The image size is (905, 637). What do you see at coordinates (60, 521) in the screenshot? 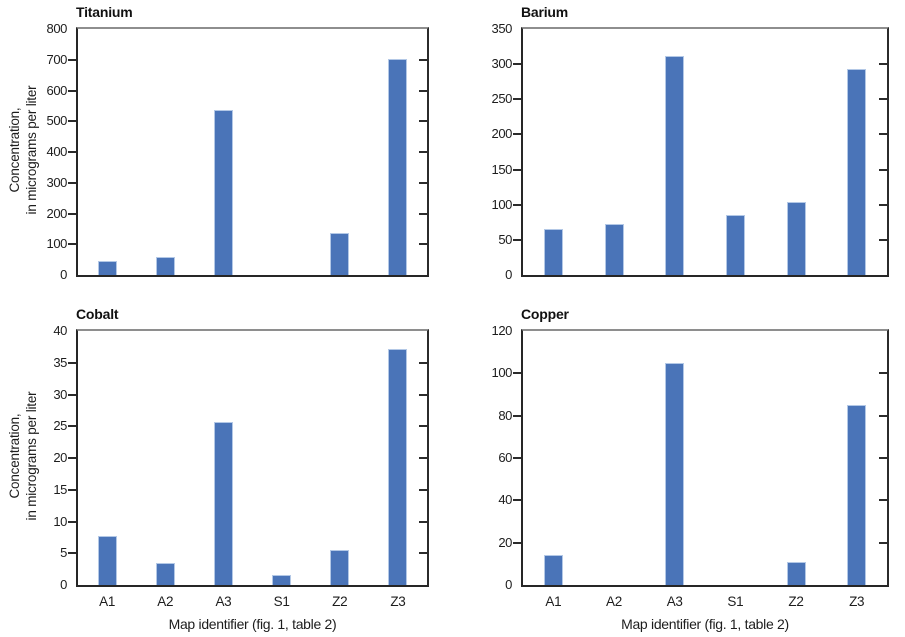
I see `y-tick-label: 10` at bounding box center [60, 521].